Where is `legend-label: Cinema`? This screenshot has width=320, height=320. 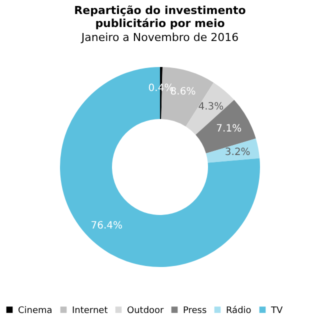 legend-label: Cinema is located at coordinates (35, 311).